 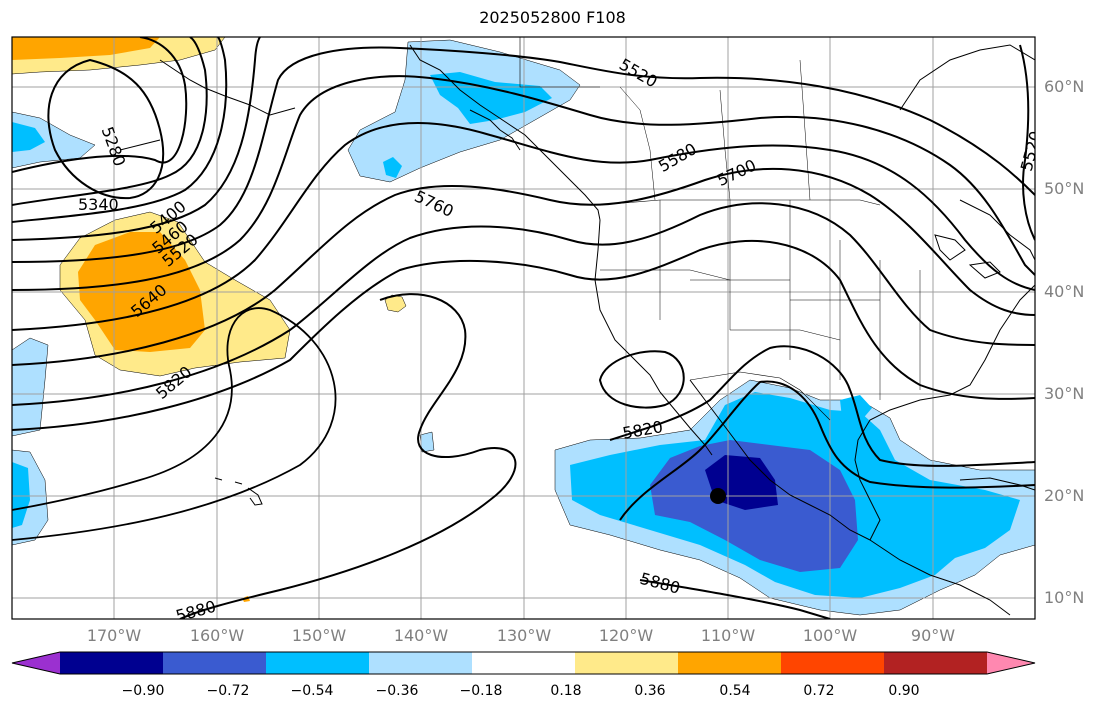 What do you see at coordinates (904, 691) in the screenshot?
I see `colorbar-tick-label: 0.90` at bounding box center [904, 691].